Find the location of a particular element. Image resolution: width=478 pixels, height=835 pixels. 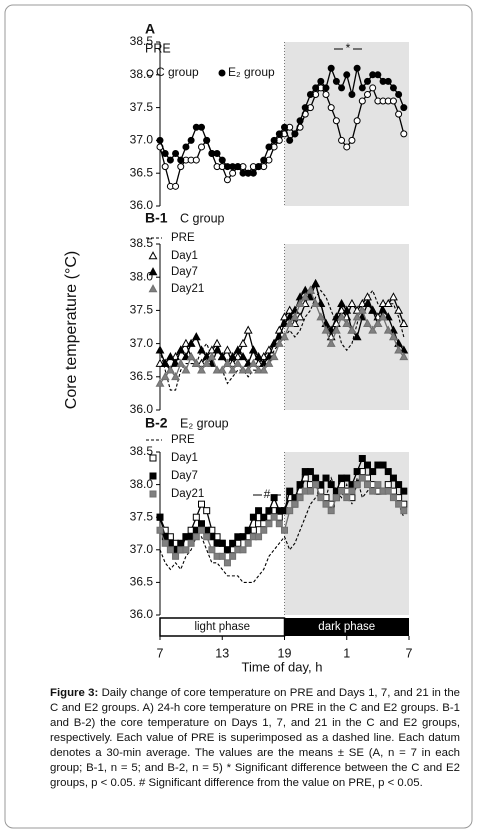

y-tick-label: 38.0 is located at coordinates (142, 74).